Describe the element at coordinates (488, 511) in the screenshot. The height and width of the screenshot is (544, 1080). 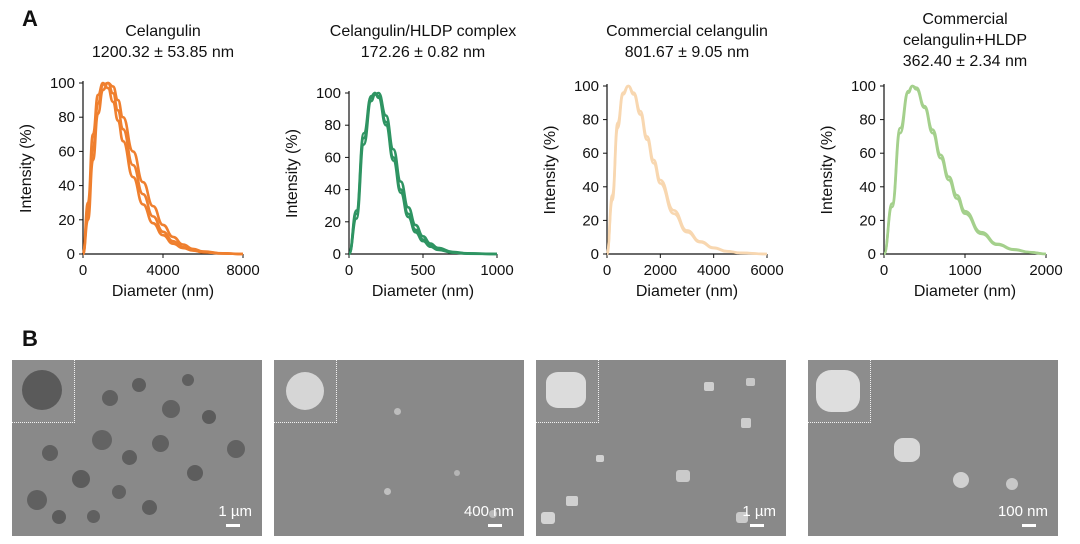
I see `scale-bar-label: 400 nm` at that location.